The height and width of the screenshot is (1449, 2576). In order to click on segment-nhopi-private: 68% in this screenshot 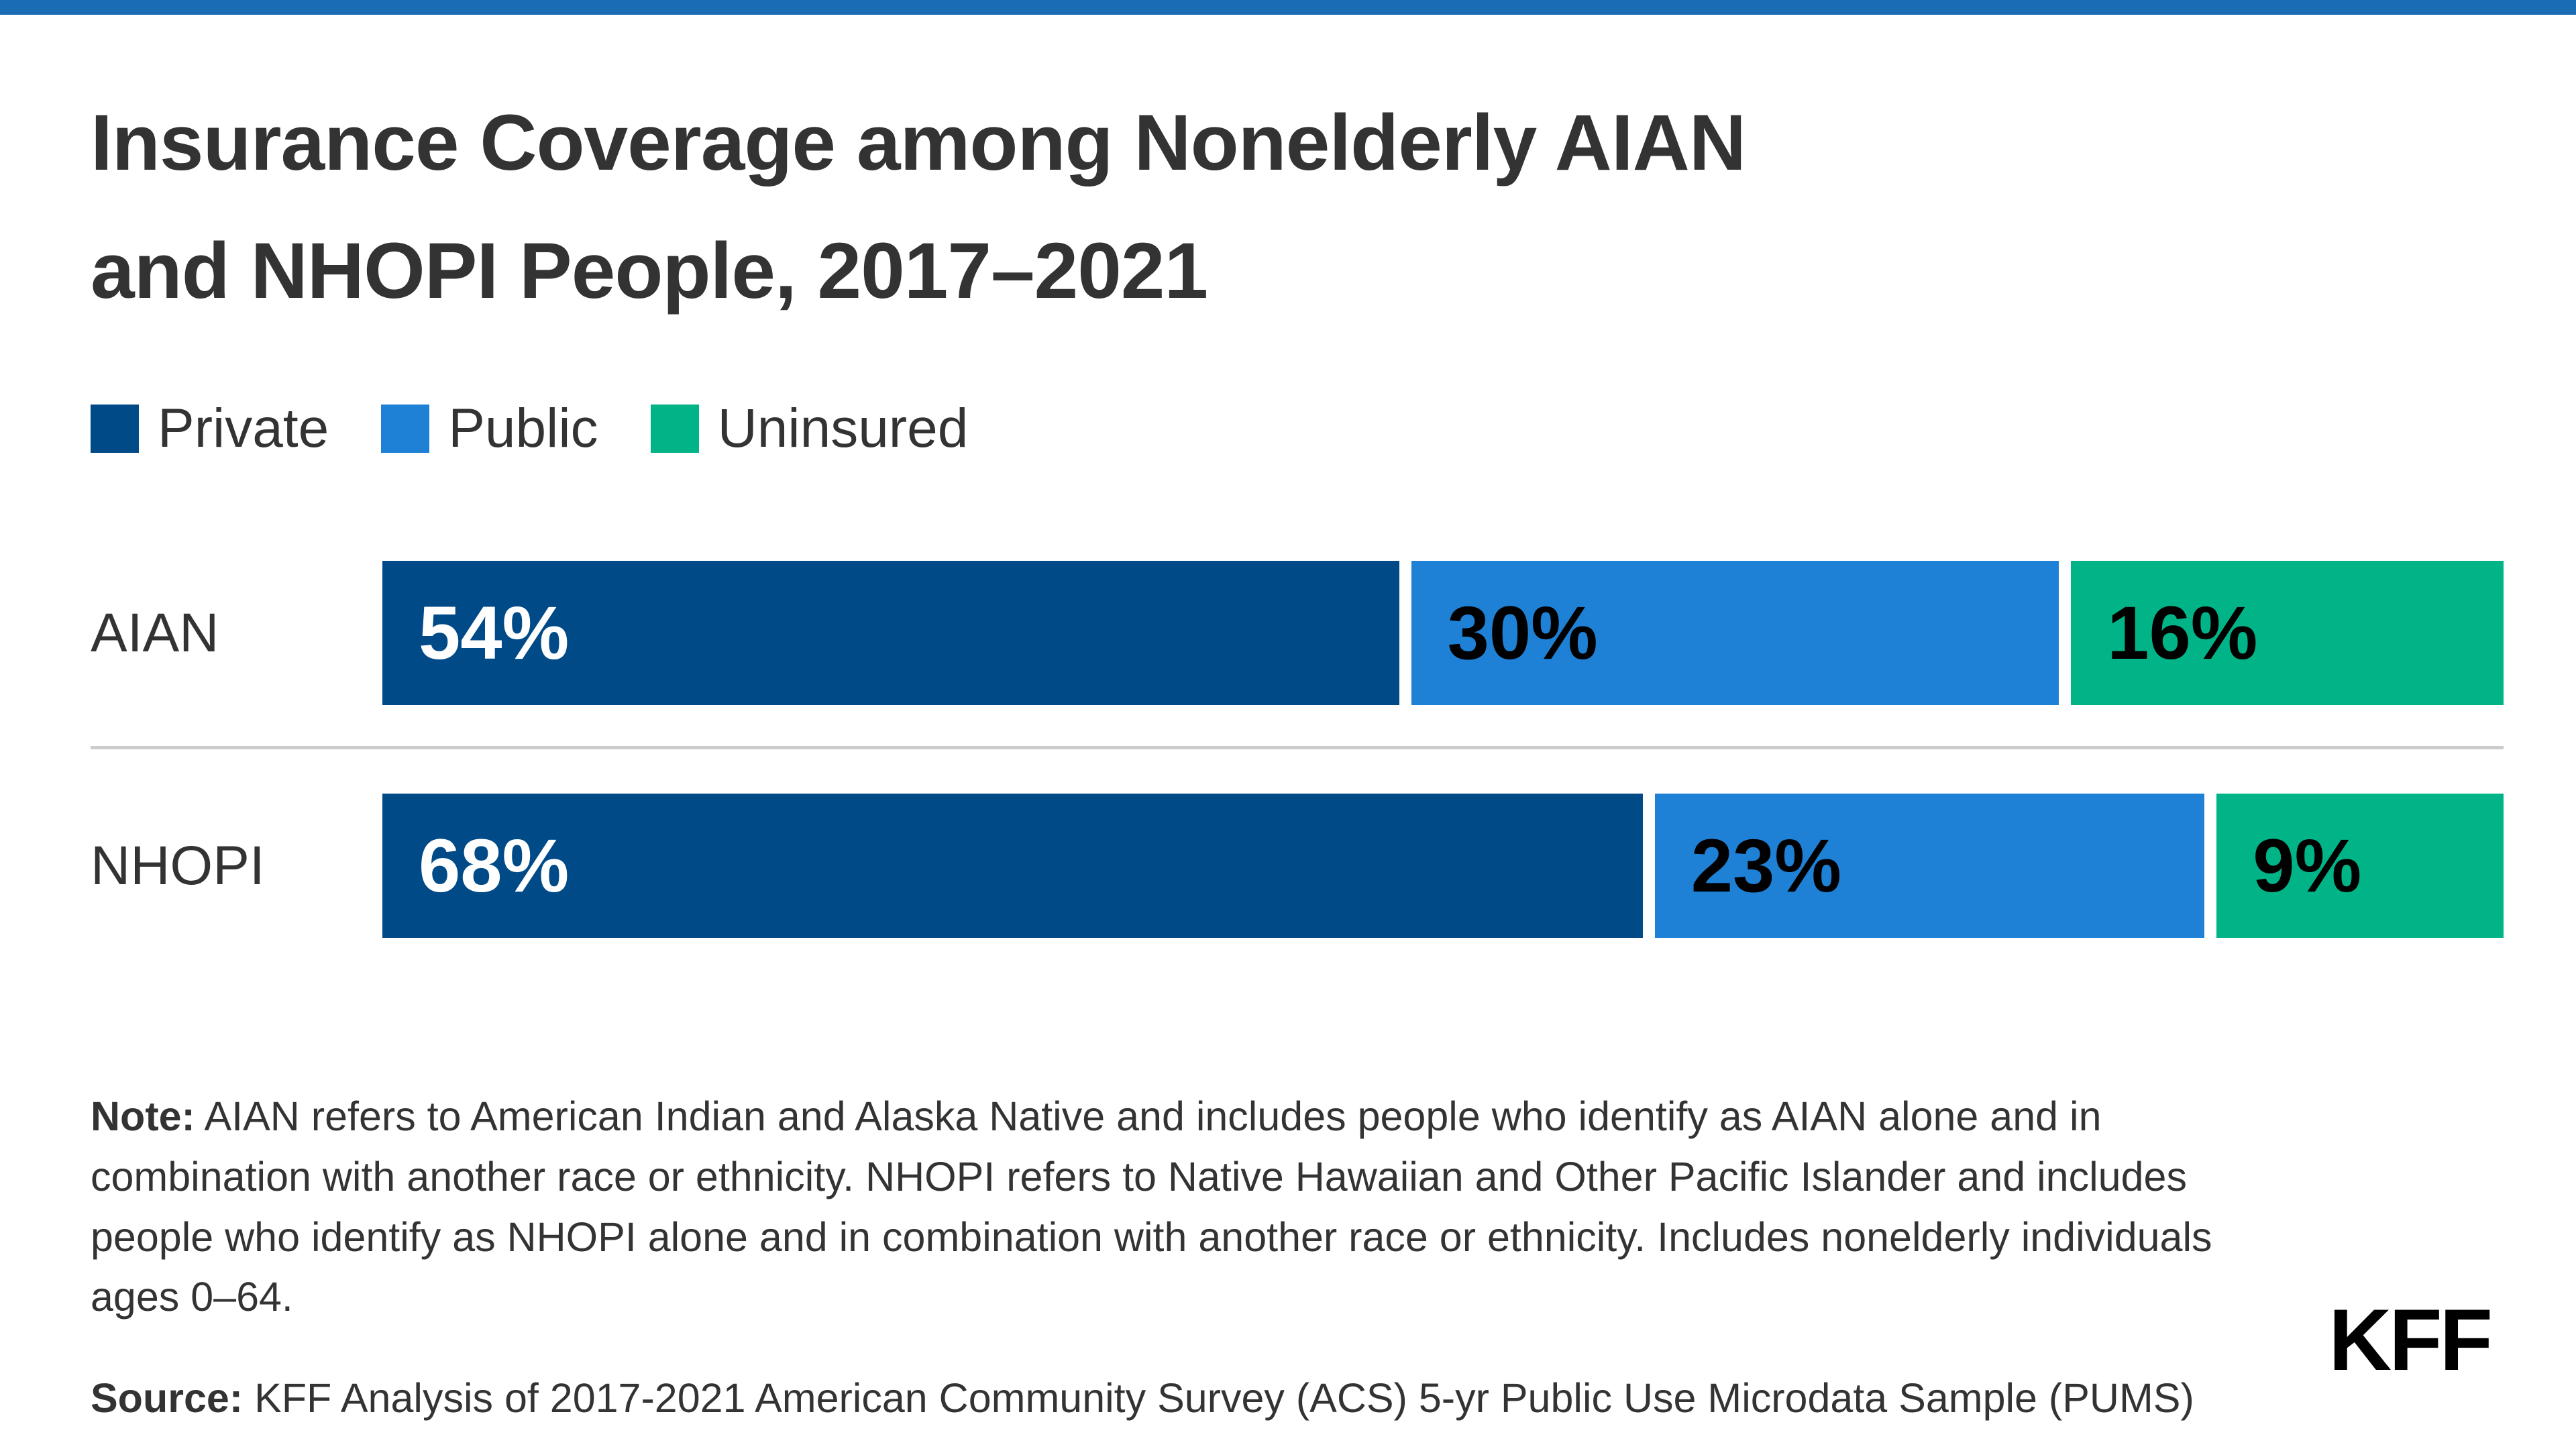, I will do `click(1012, 866)`.